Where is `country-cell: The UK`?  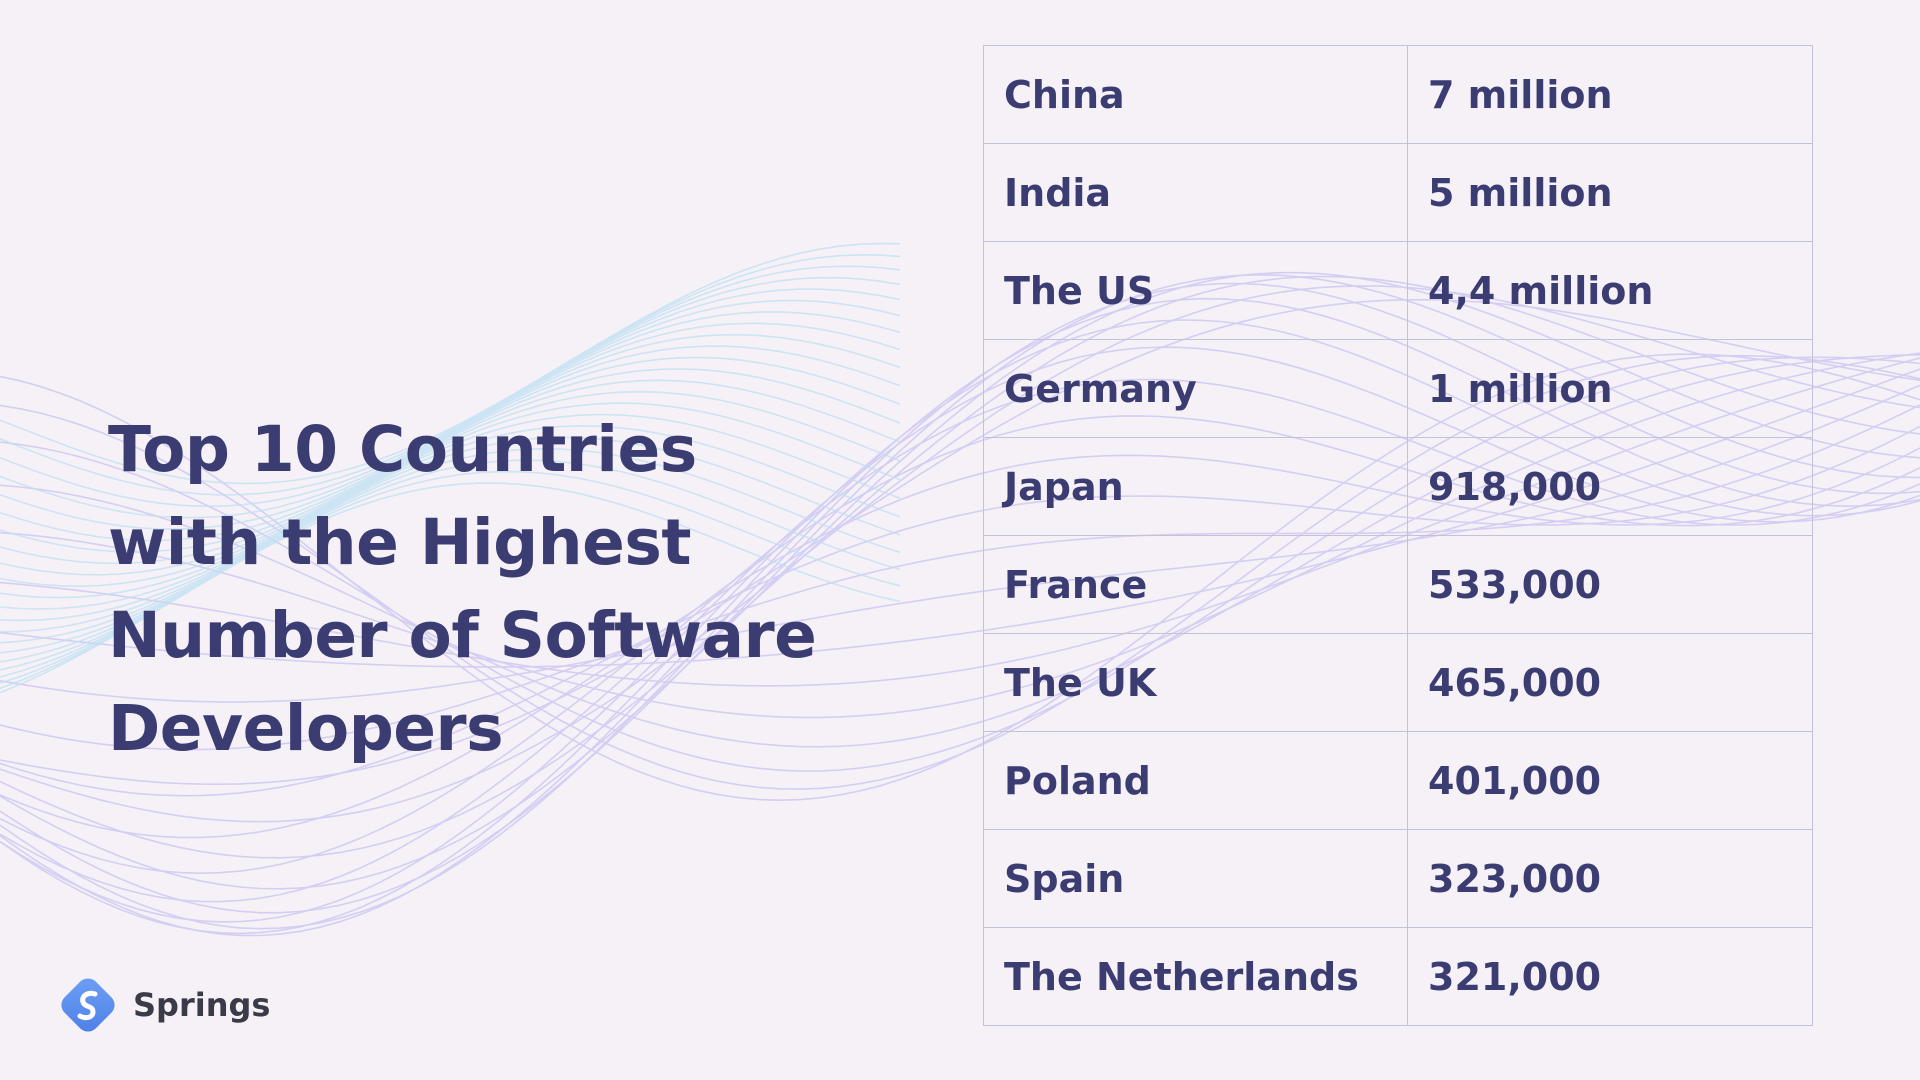 country-cell: The UK is located at coordinates (1195, 682).